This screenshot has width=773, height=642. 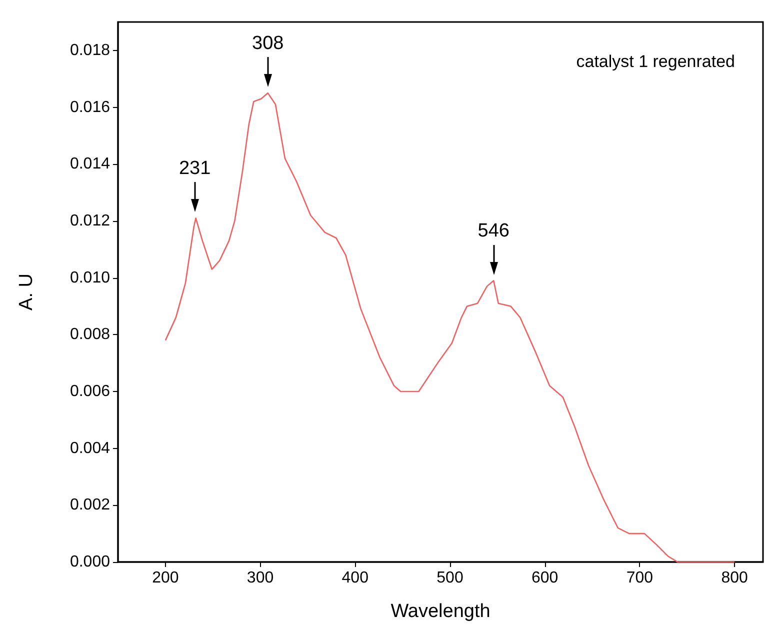 I want to click on annotation: 546, so click(x=494, y=231).